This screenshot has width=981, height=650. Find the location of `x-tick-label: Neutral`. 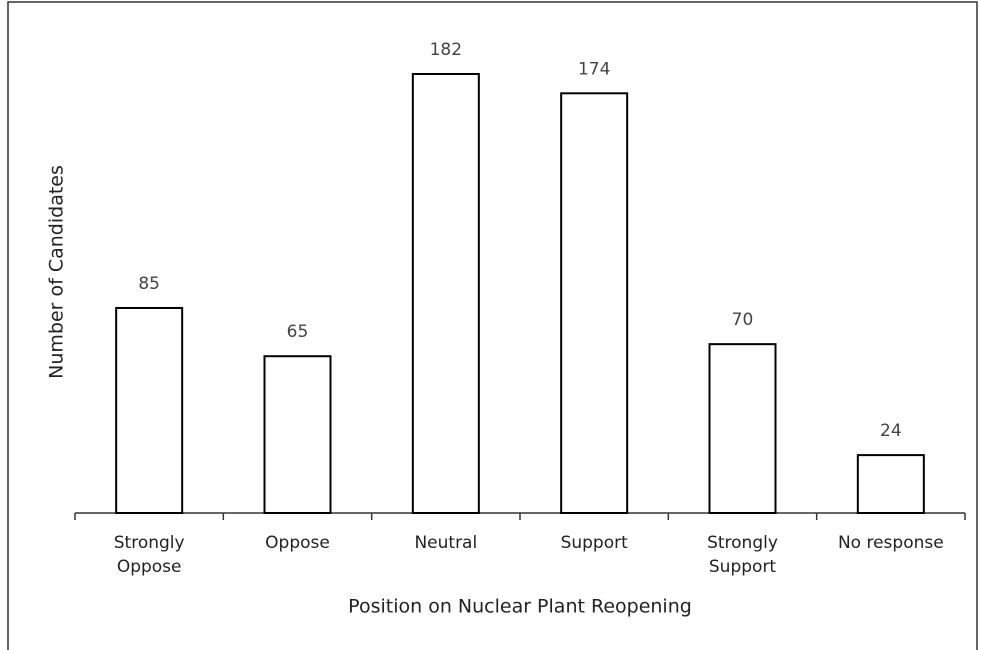

x-tick-label: Neutral is located at coordinates (445, 543).